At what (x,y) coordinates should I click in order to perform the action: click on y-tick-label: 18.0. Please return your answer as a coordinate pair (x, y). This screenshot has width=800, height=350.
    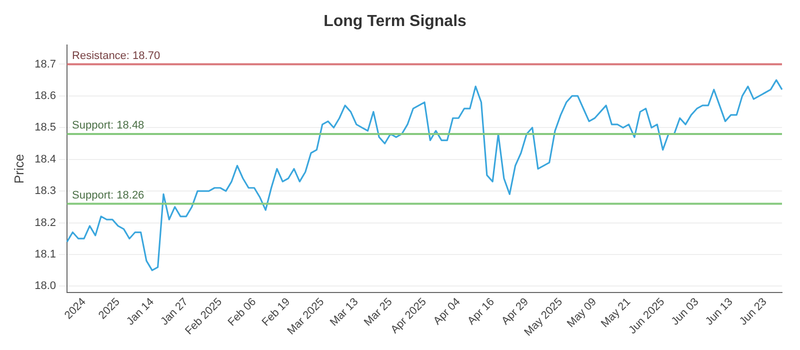
    Looking at the image, I should click on (45, 286).